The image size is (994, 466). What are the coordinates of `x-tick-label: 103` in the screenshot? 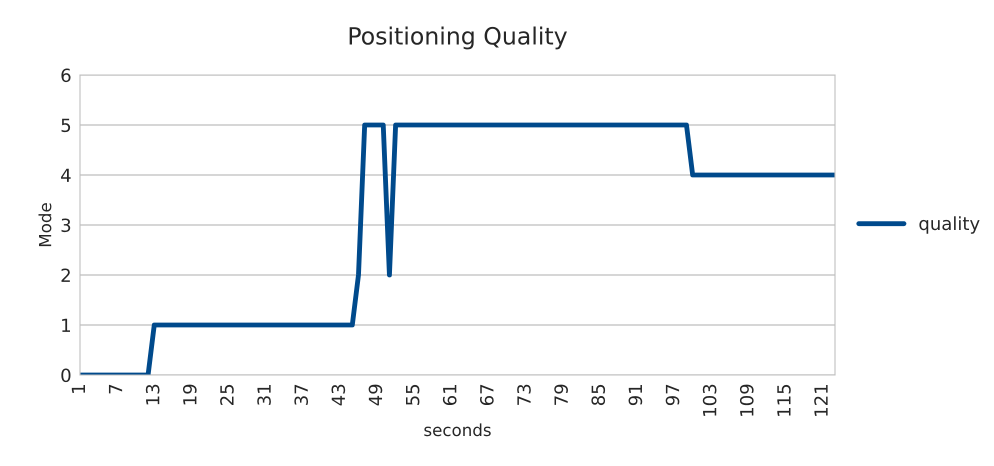 It's located at (709, 400).